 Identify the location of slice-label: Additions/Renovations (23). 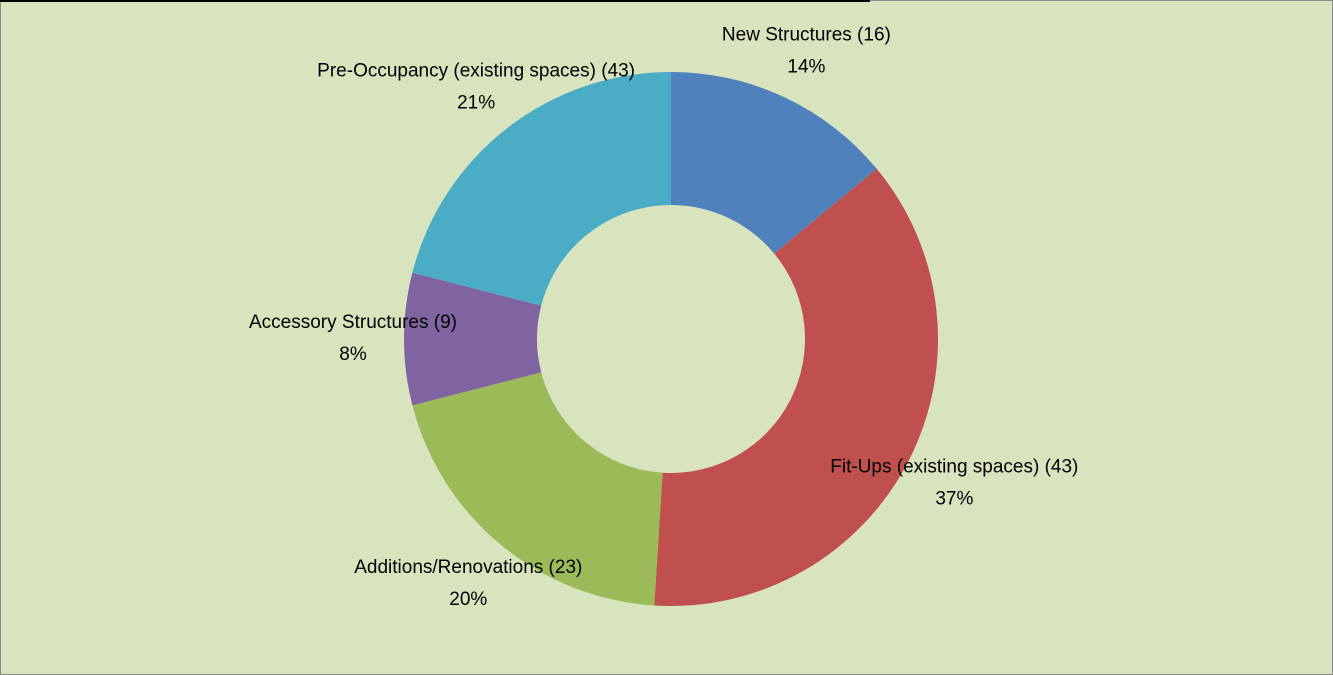
(468, 567).